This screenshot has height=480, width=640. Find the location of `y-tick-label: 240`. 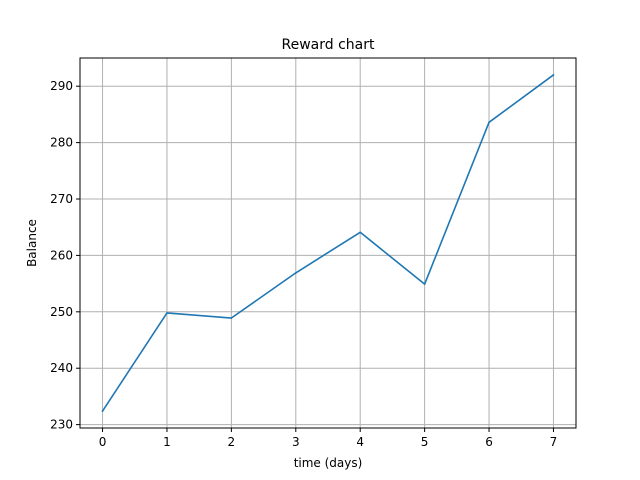

y-tick-label: 240 is located at coordinates (61, 368).